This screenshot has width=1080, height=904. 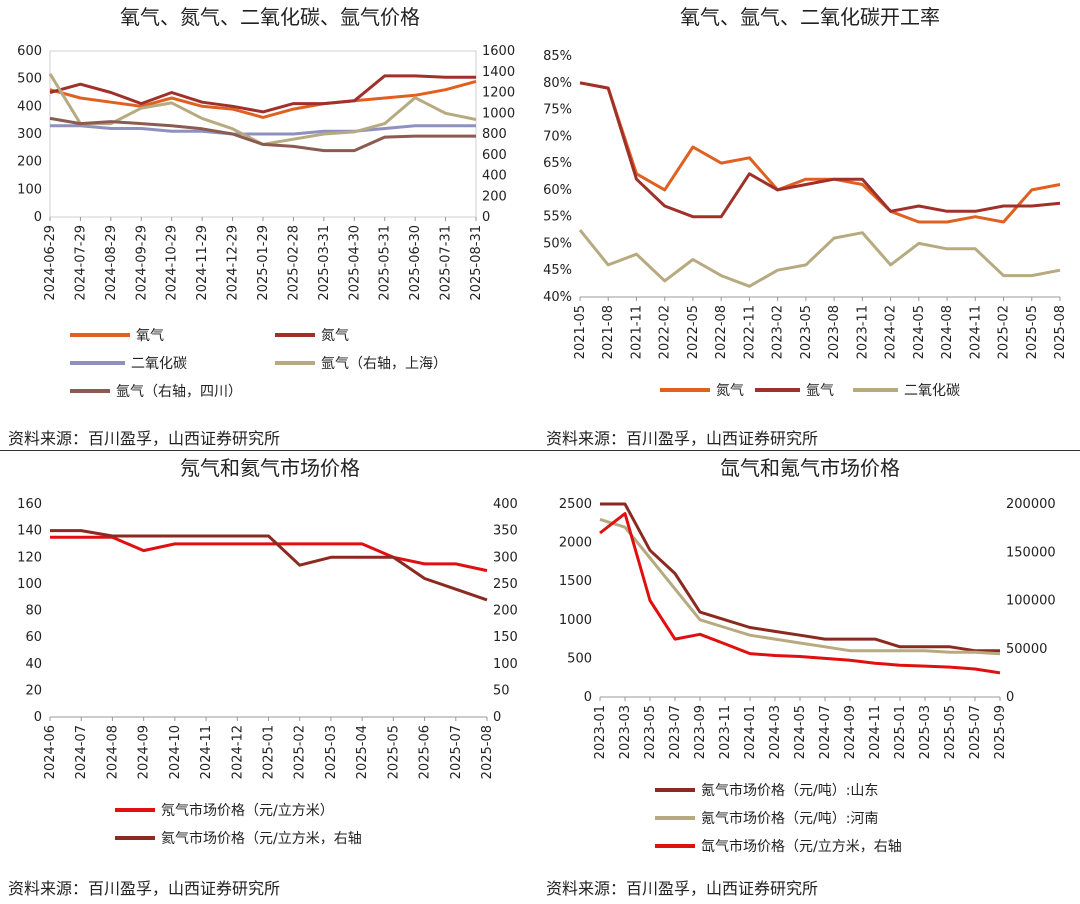 I want to click on x-tick-label: 2024-02, so click(x=891, y=332).